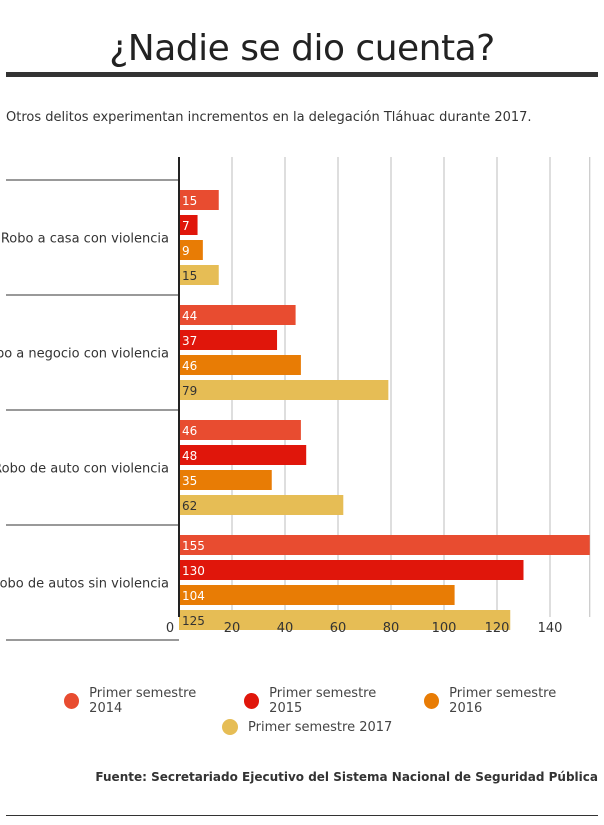  What do you see at coordinates (186, 251) in the screenshot?
I see `bar-value-label: 9` at bounding box center [186, 251].